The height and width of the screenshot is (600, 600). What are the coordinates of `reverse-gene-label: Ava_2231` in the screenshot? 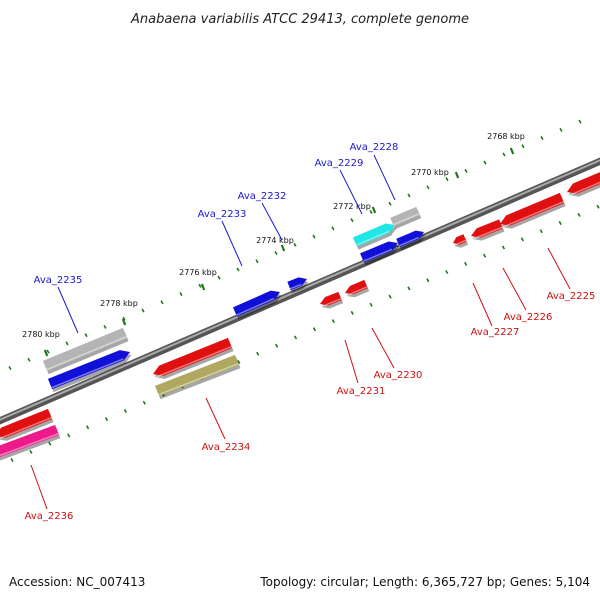 It's located at (361, 391).